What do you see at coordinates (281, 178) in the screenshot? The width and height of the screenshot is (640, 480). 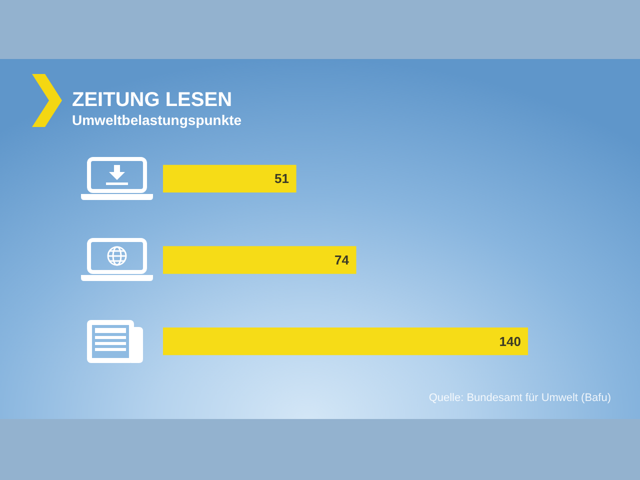 I see `data-label: 51` at bounding box center [281, 178].